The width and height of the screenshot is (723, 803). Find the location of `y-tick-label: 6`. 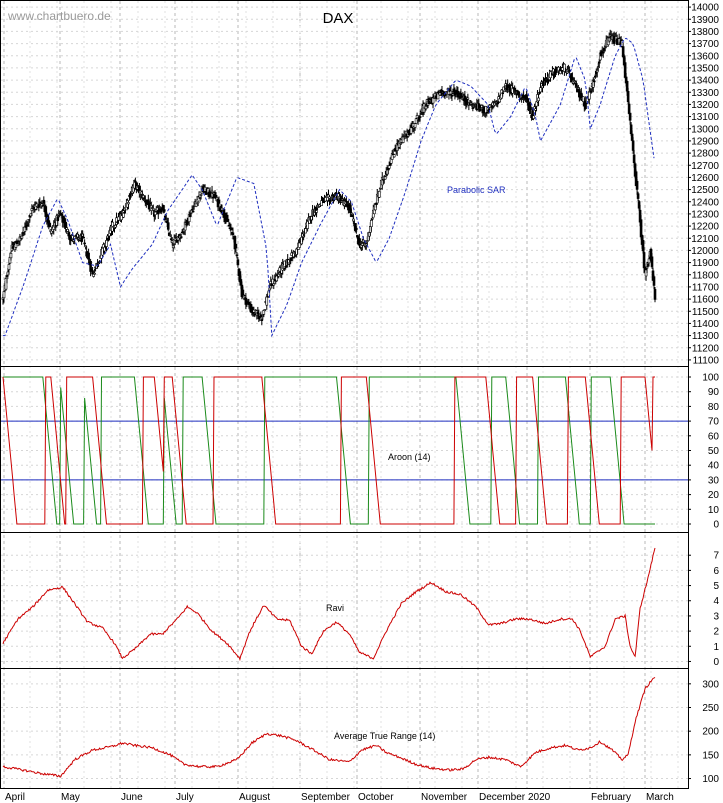

y-tick-label: 6 is located at coordinates (716, 571).